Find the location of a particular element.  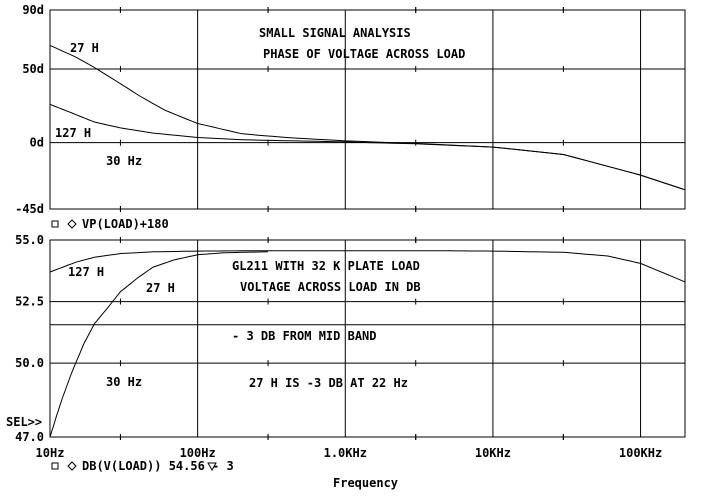

y-tick-label: 47.0 is located at coordinates (29, 437).